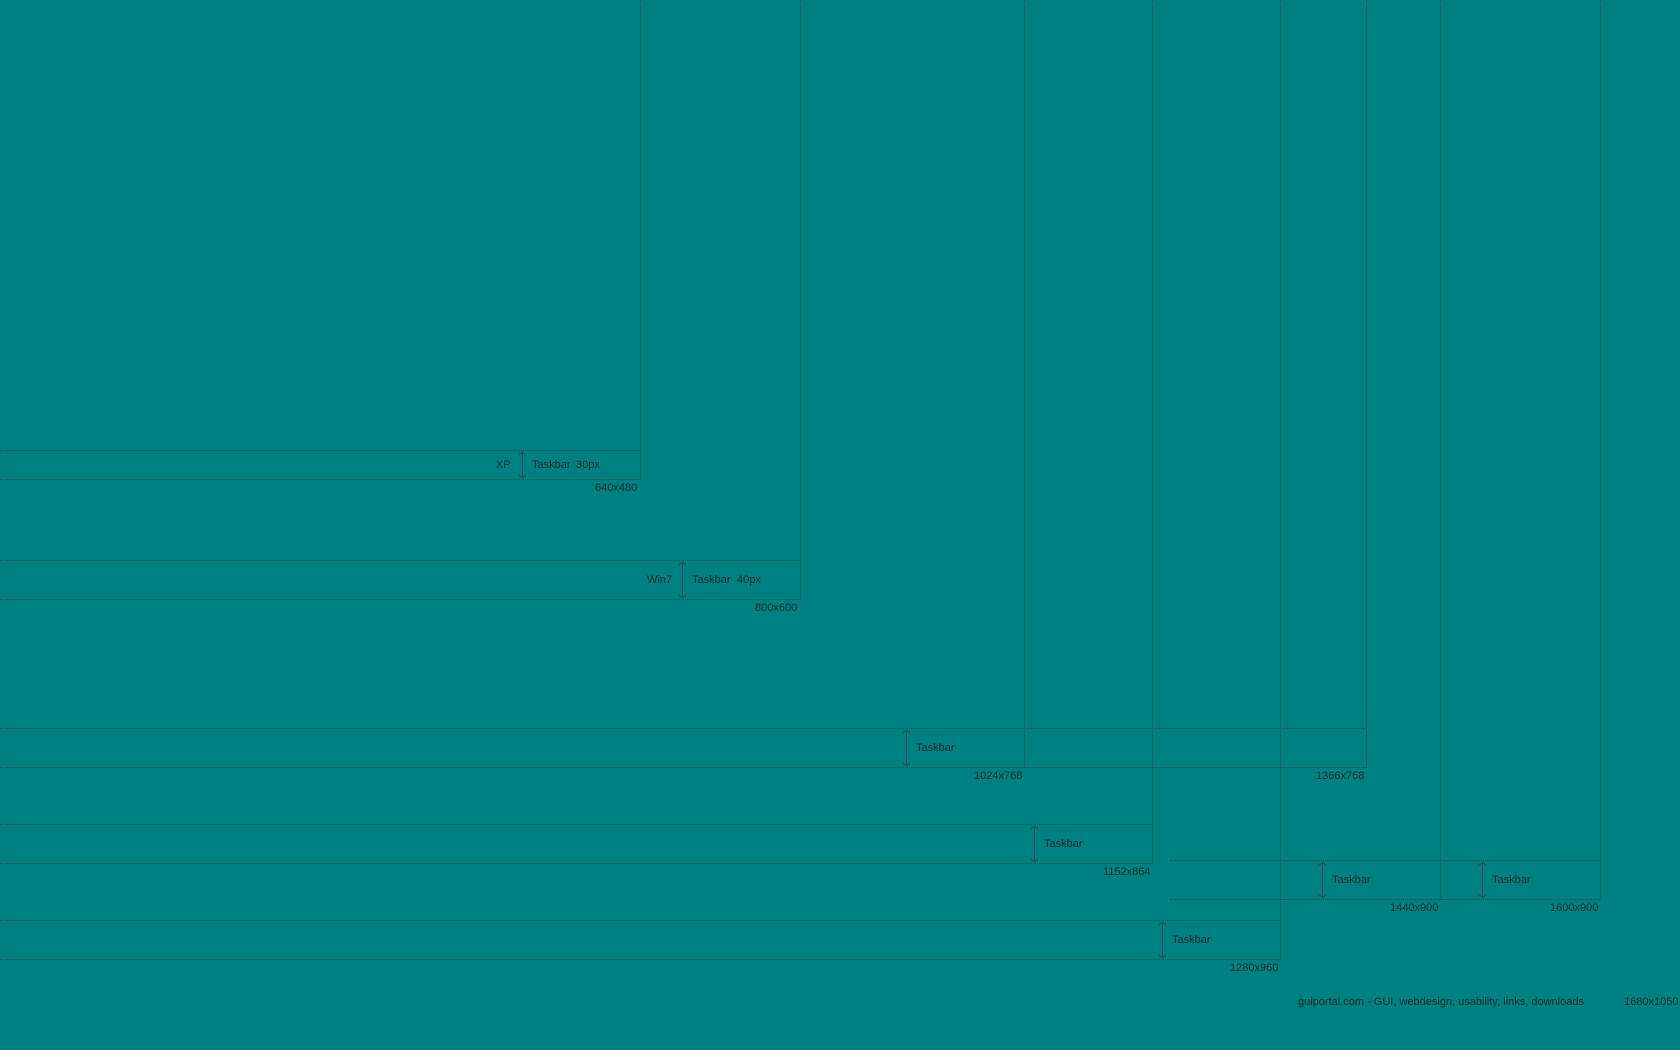 This screenshot has width=1680, height=1050. I want to click on taskbar-label-1152: Taskbar, so click(1063, 844).